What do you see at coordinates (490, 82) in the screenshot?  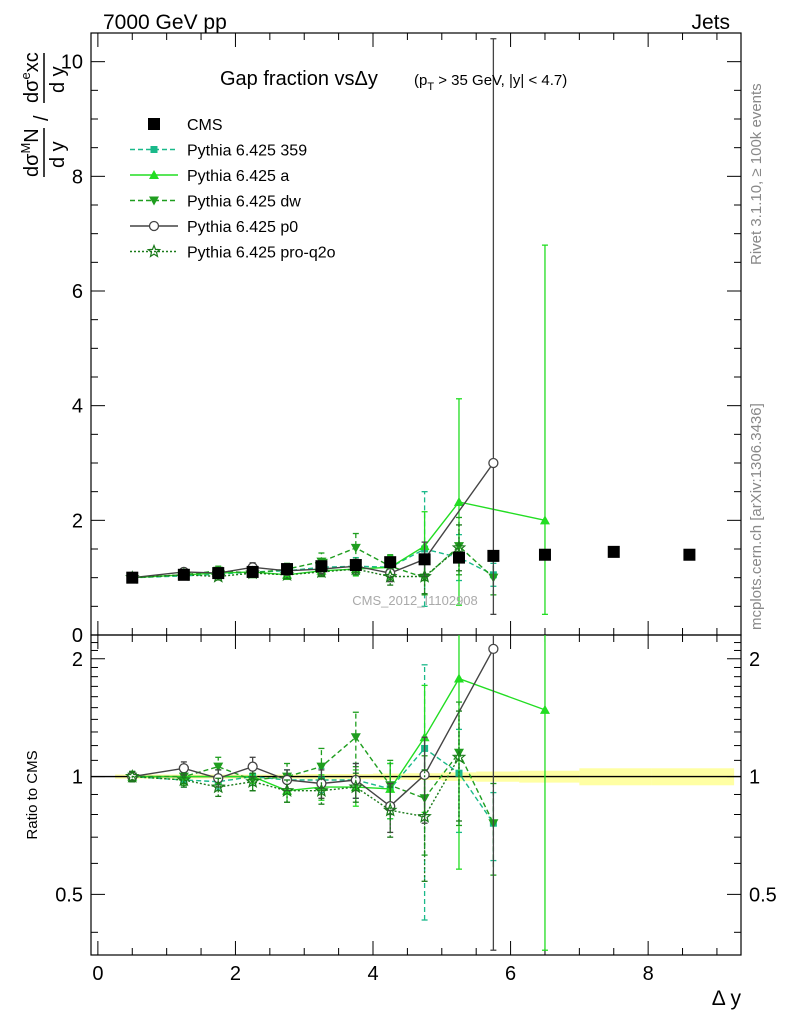 I see `main-subtitle: (pT > 35 GeV, |y| < 4.7)` at bounding box center [490, 82].